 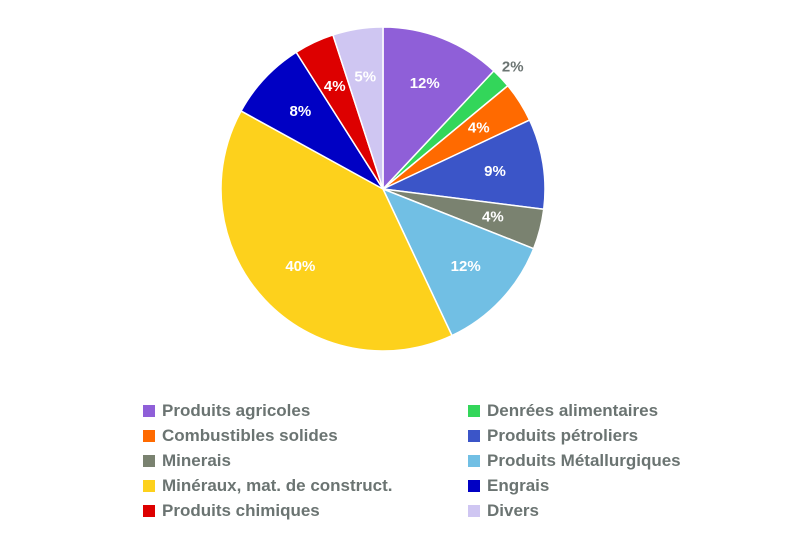 What do you see at coordinates (513, 510) in the screenshot?
I see `legend-label: Divers` at bounding box center [513, 510].